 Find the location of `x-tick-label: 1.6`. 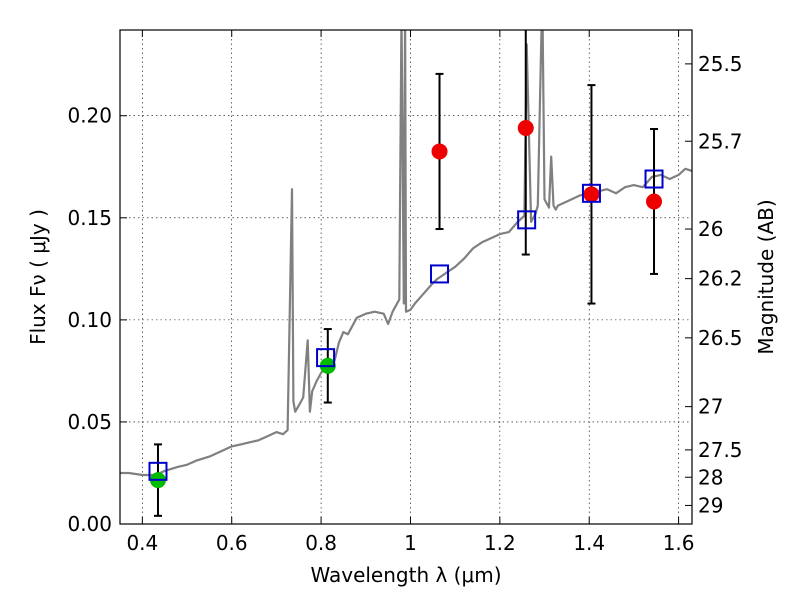

x-tick-label: 1.6 is located at coordinates (679, 543).